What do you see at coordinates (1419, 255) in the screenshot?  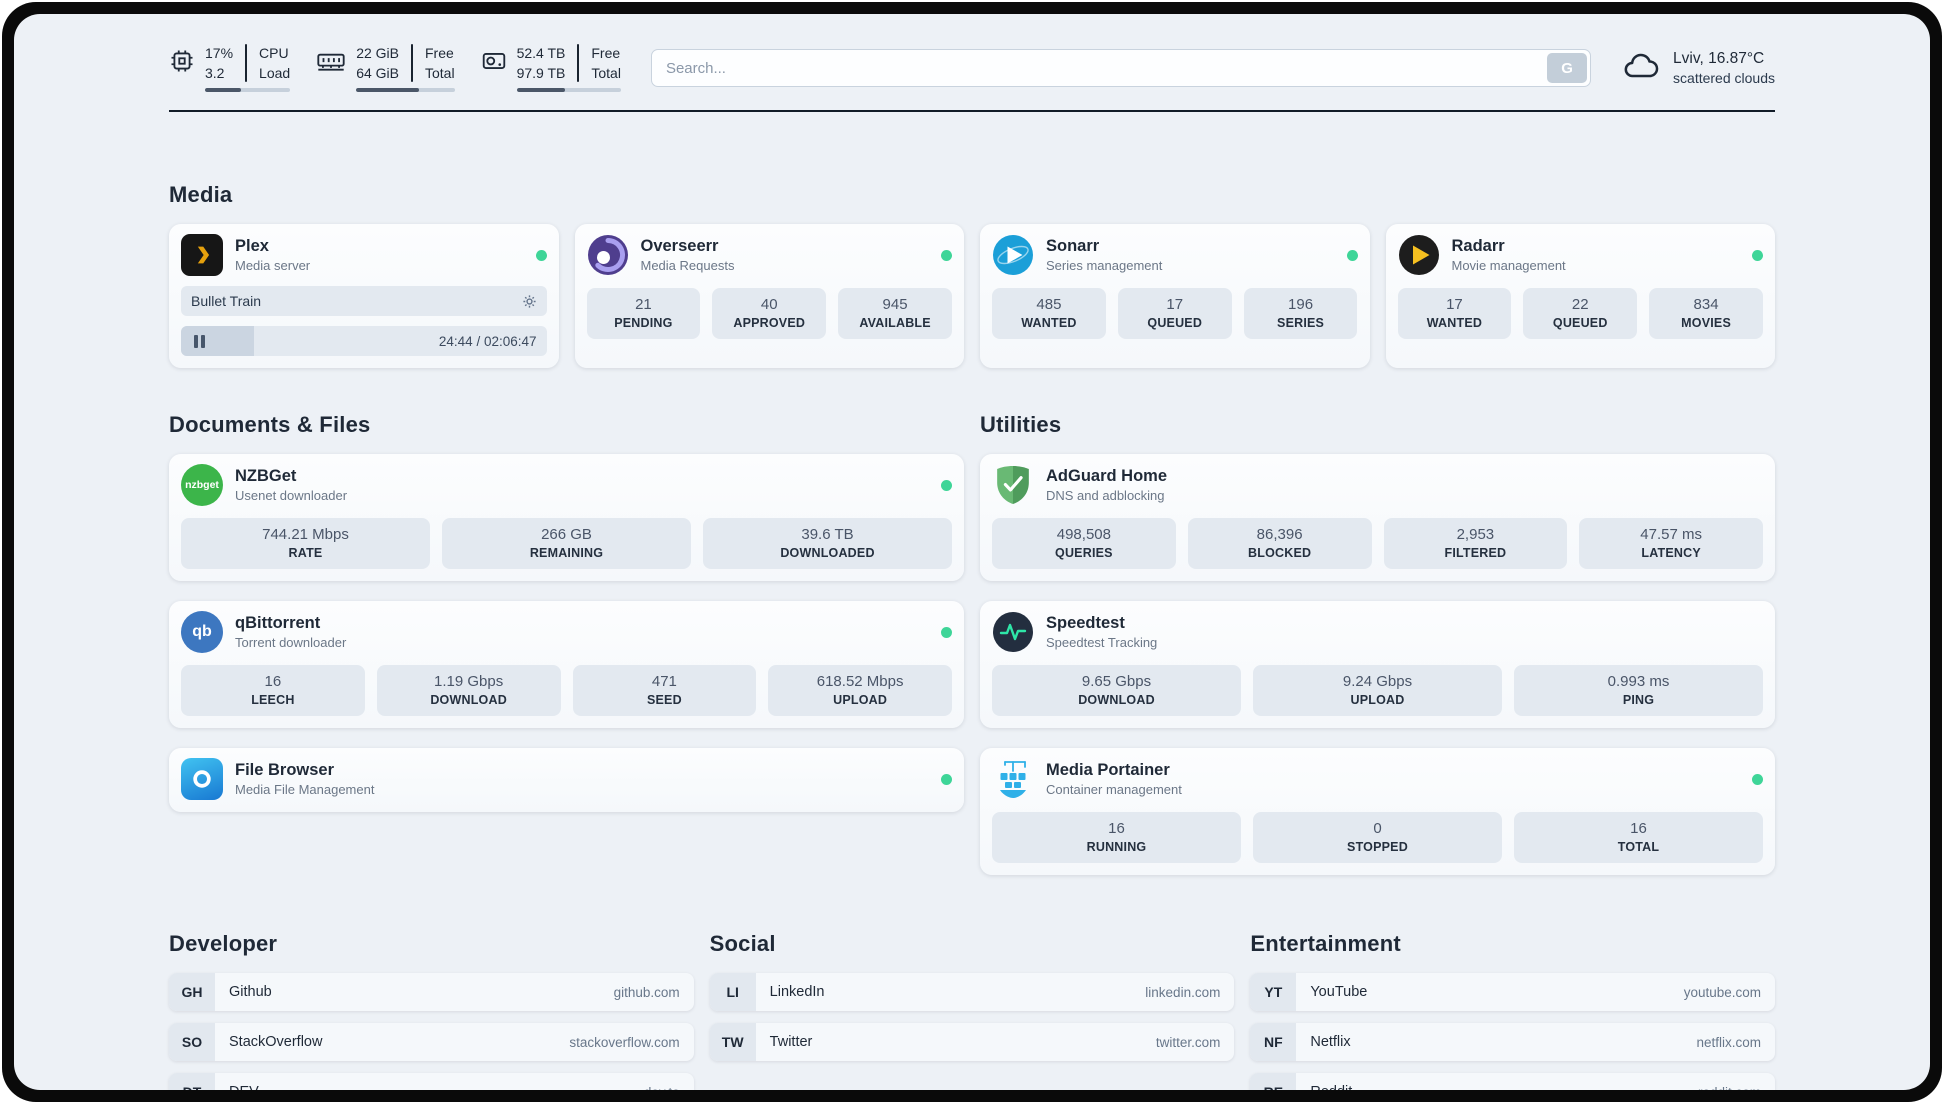 I see `radarr-icon` at bounding box center [1419, 255].